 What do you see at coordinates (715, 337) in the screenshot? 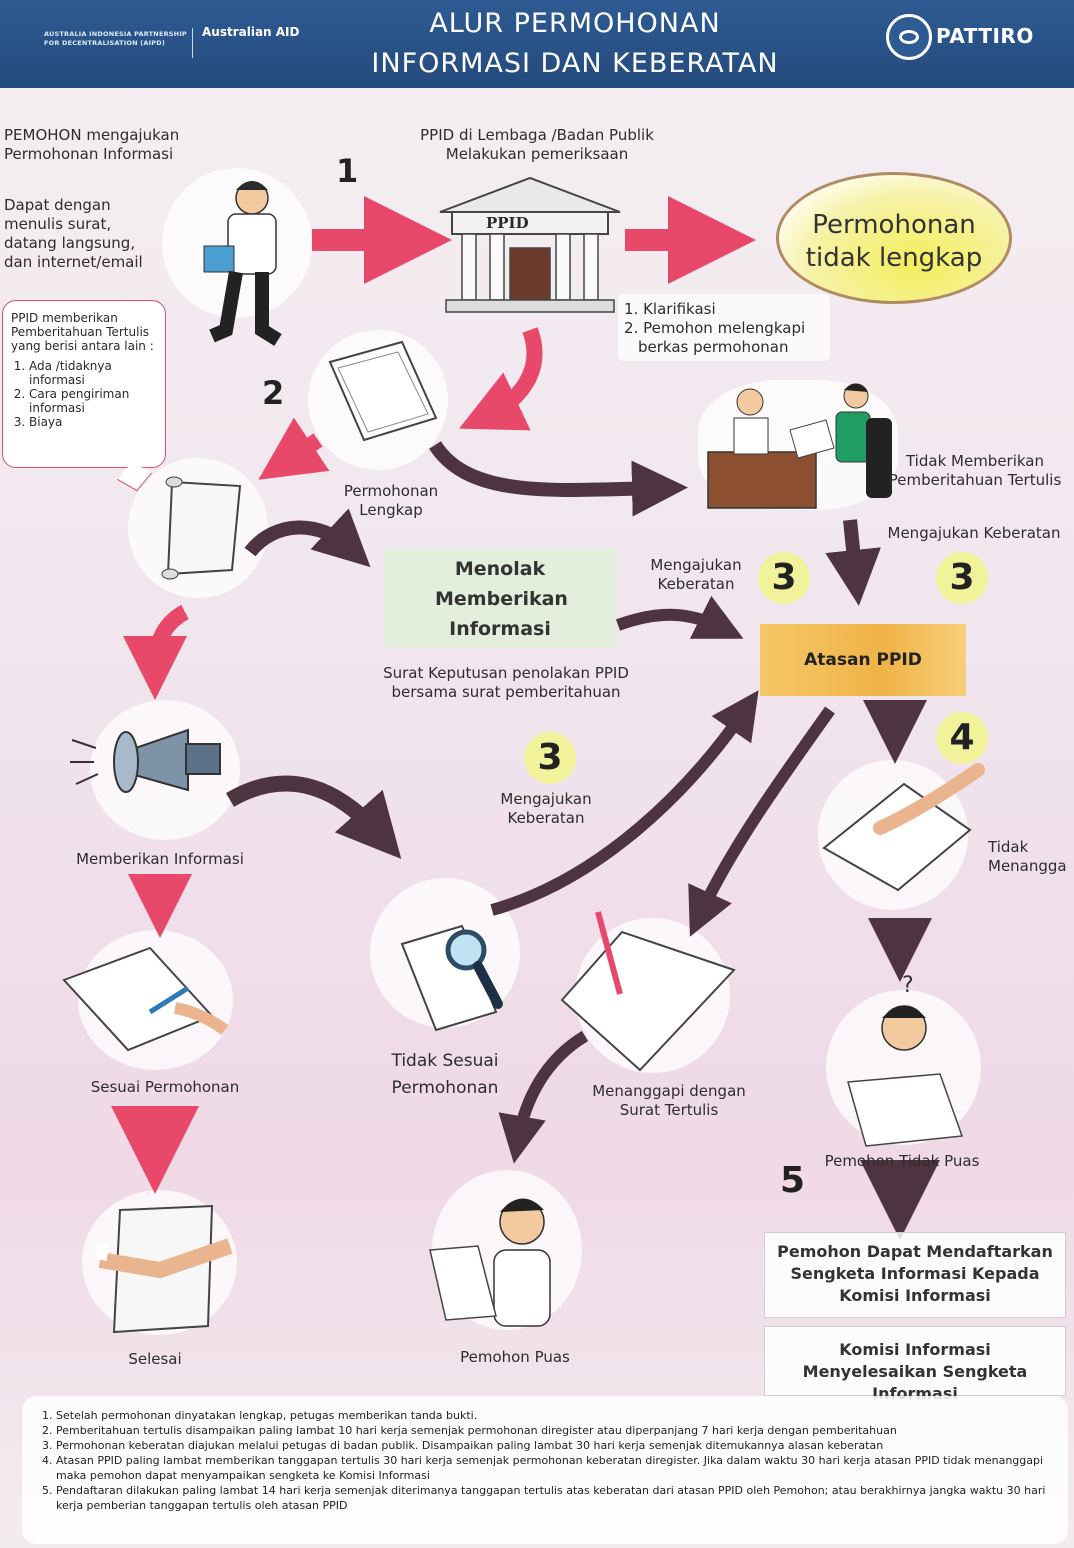
I see `klarifikasi-item-2: 2. Pemohon melengkapi berkas permohonan` at bounding box center [715, 337].